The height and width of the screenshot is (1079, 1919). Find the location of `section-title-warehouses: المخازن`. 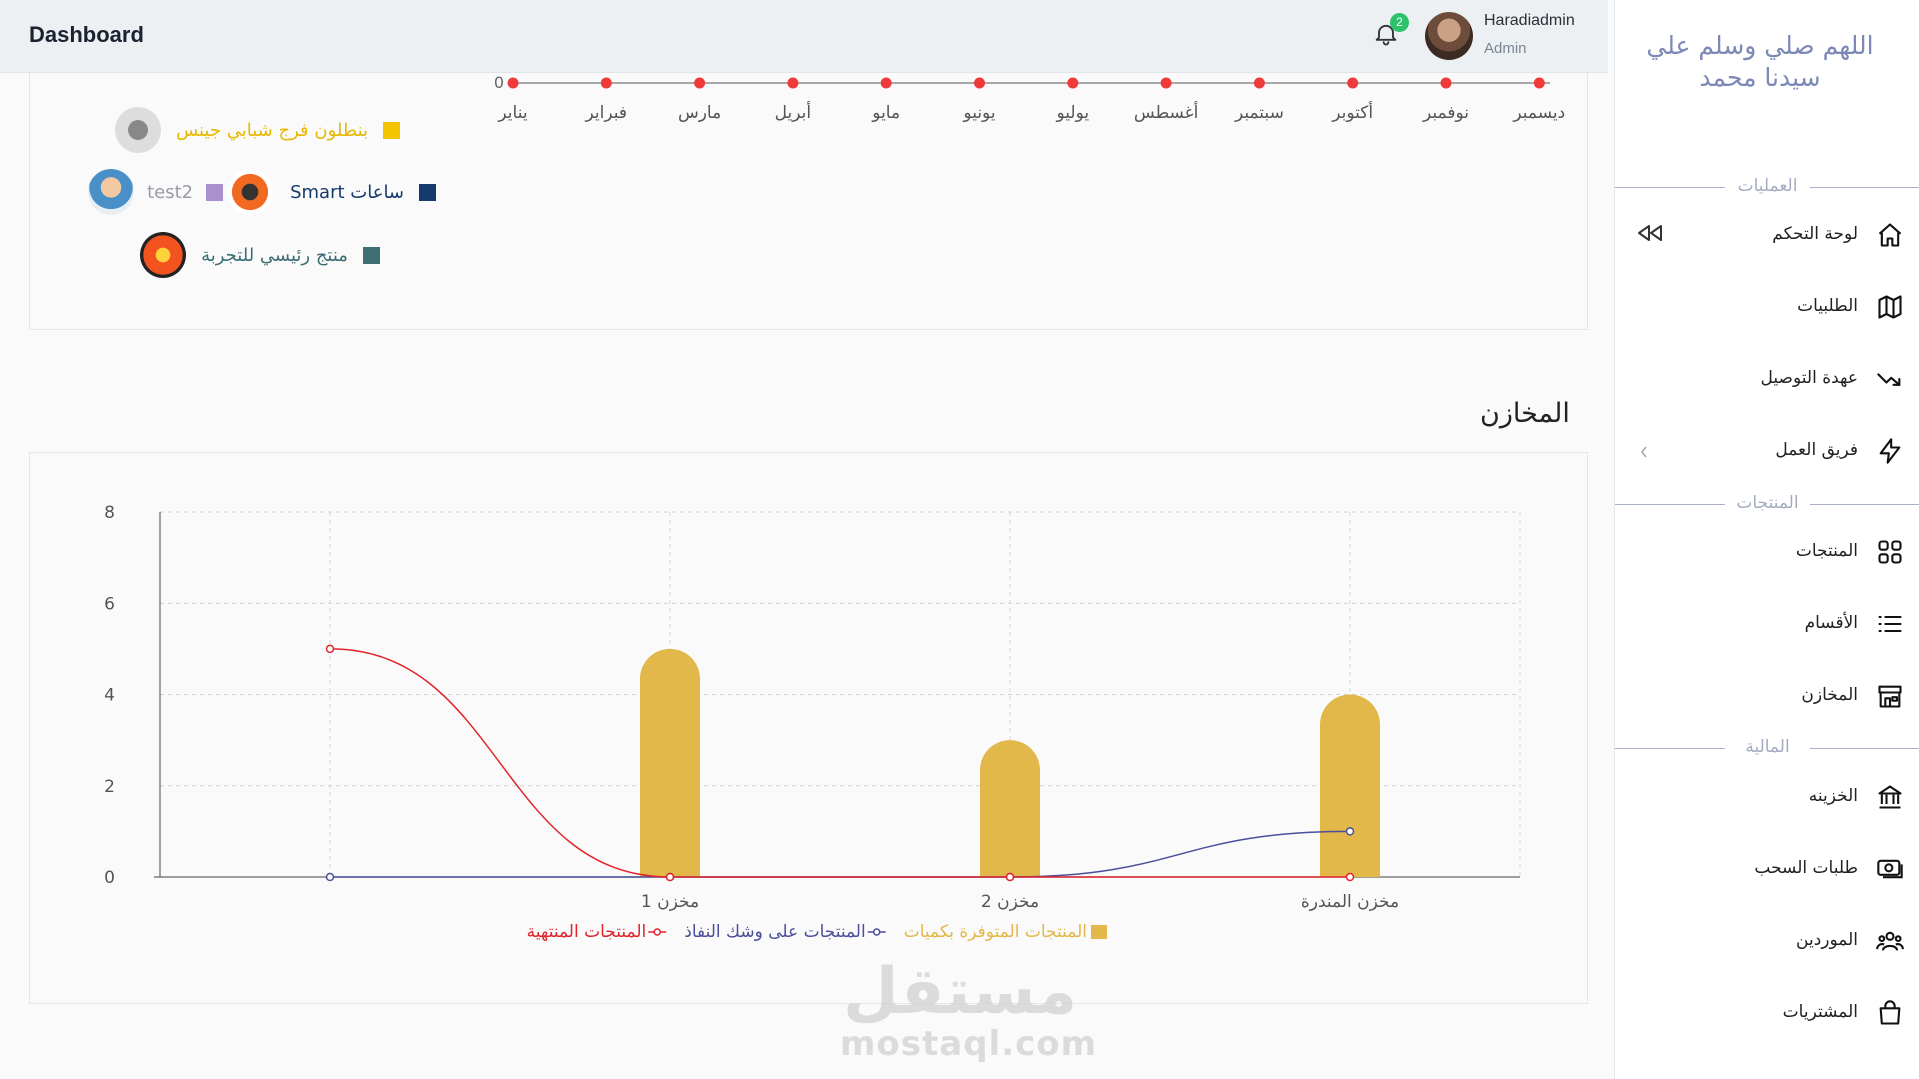

section-title-warehouses: المخازن is located at coordinates (1525, 413).